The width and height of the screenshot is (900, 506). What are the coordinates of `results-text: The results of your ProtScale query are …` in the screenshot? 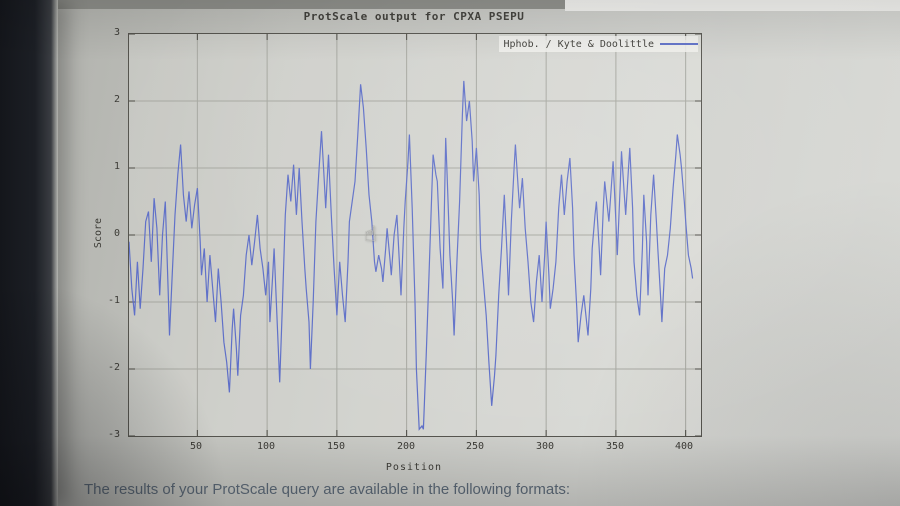 It's located at (327, 489).